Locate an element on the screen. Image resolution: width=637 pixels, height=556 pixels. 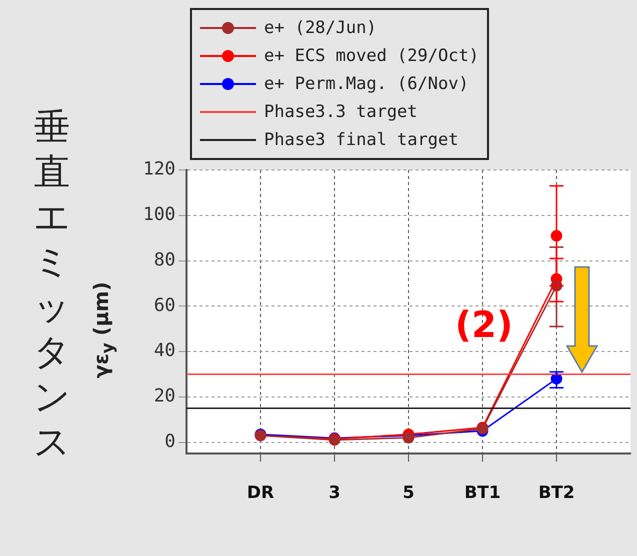
x-tick-label: DR is located at coordinates (260, 493).